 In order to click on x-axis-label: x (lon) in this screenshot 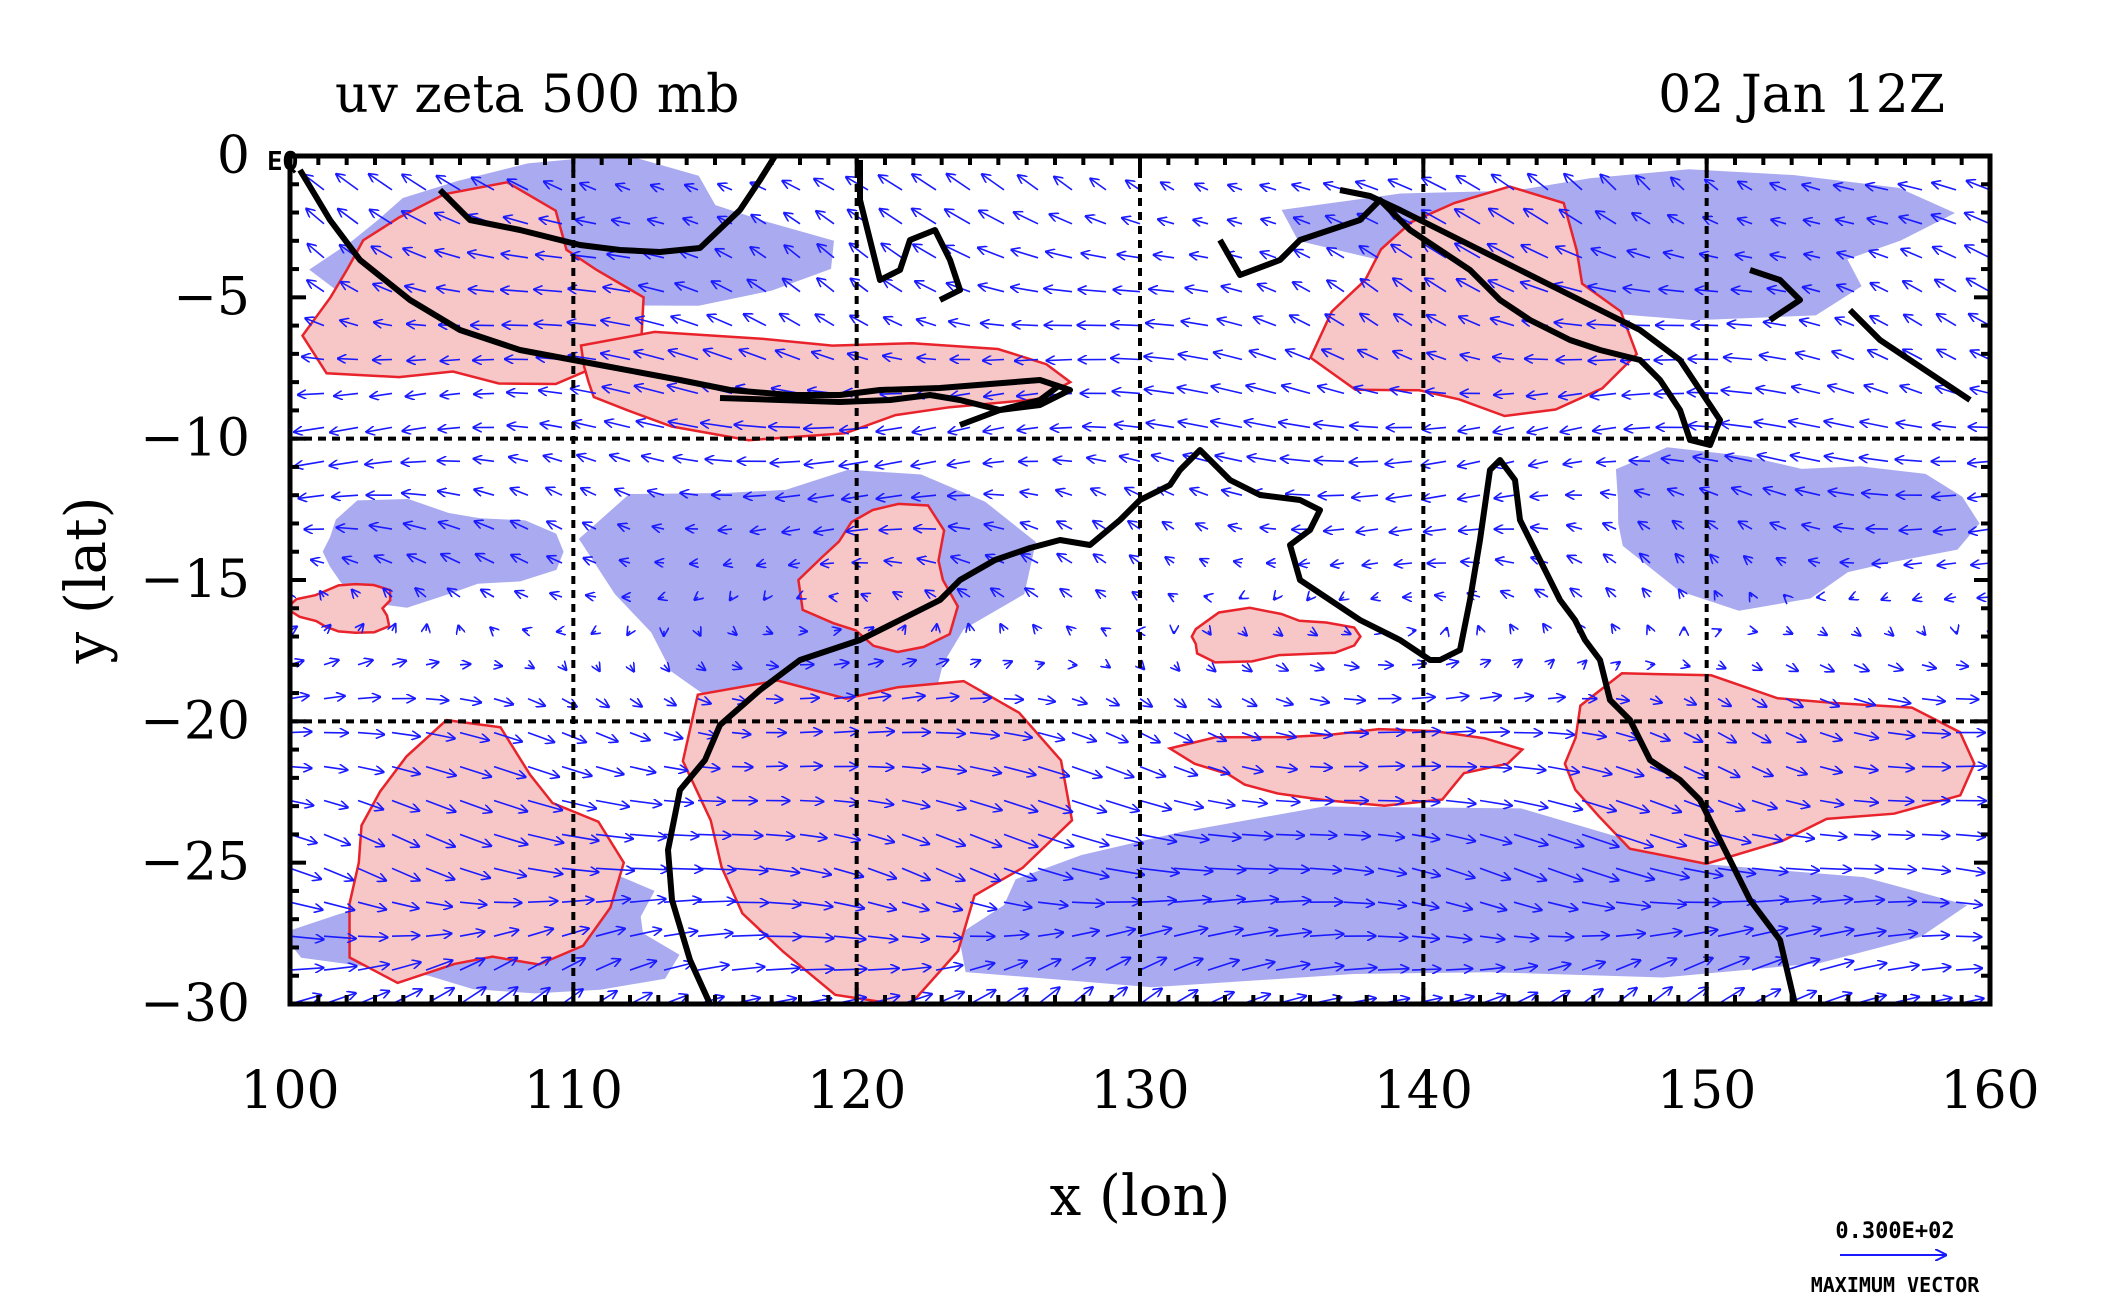, I will do `click(1140, 1196)`.